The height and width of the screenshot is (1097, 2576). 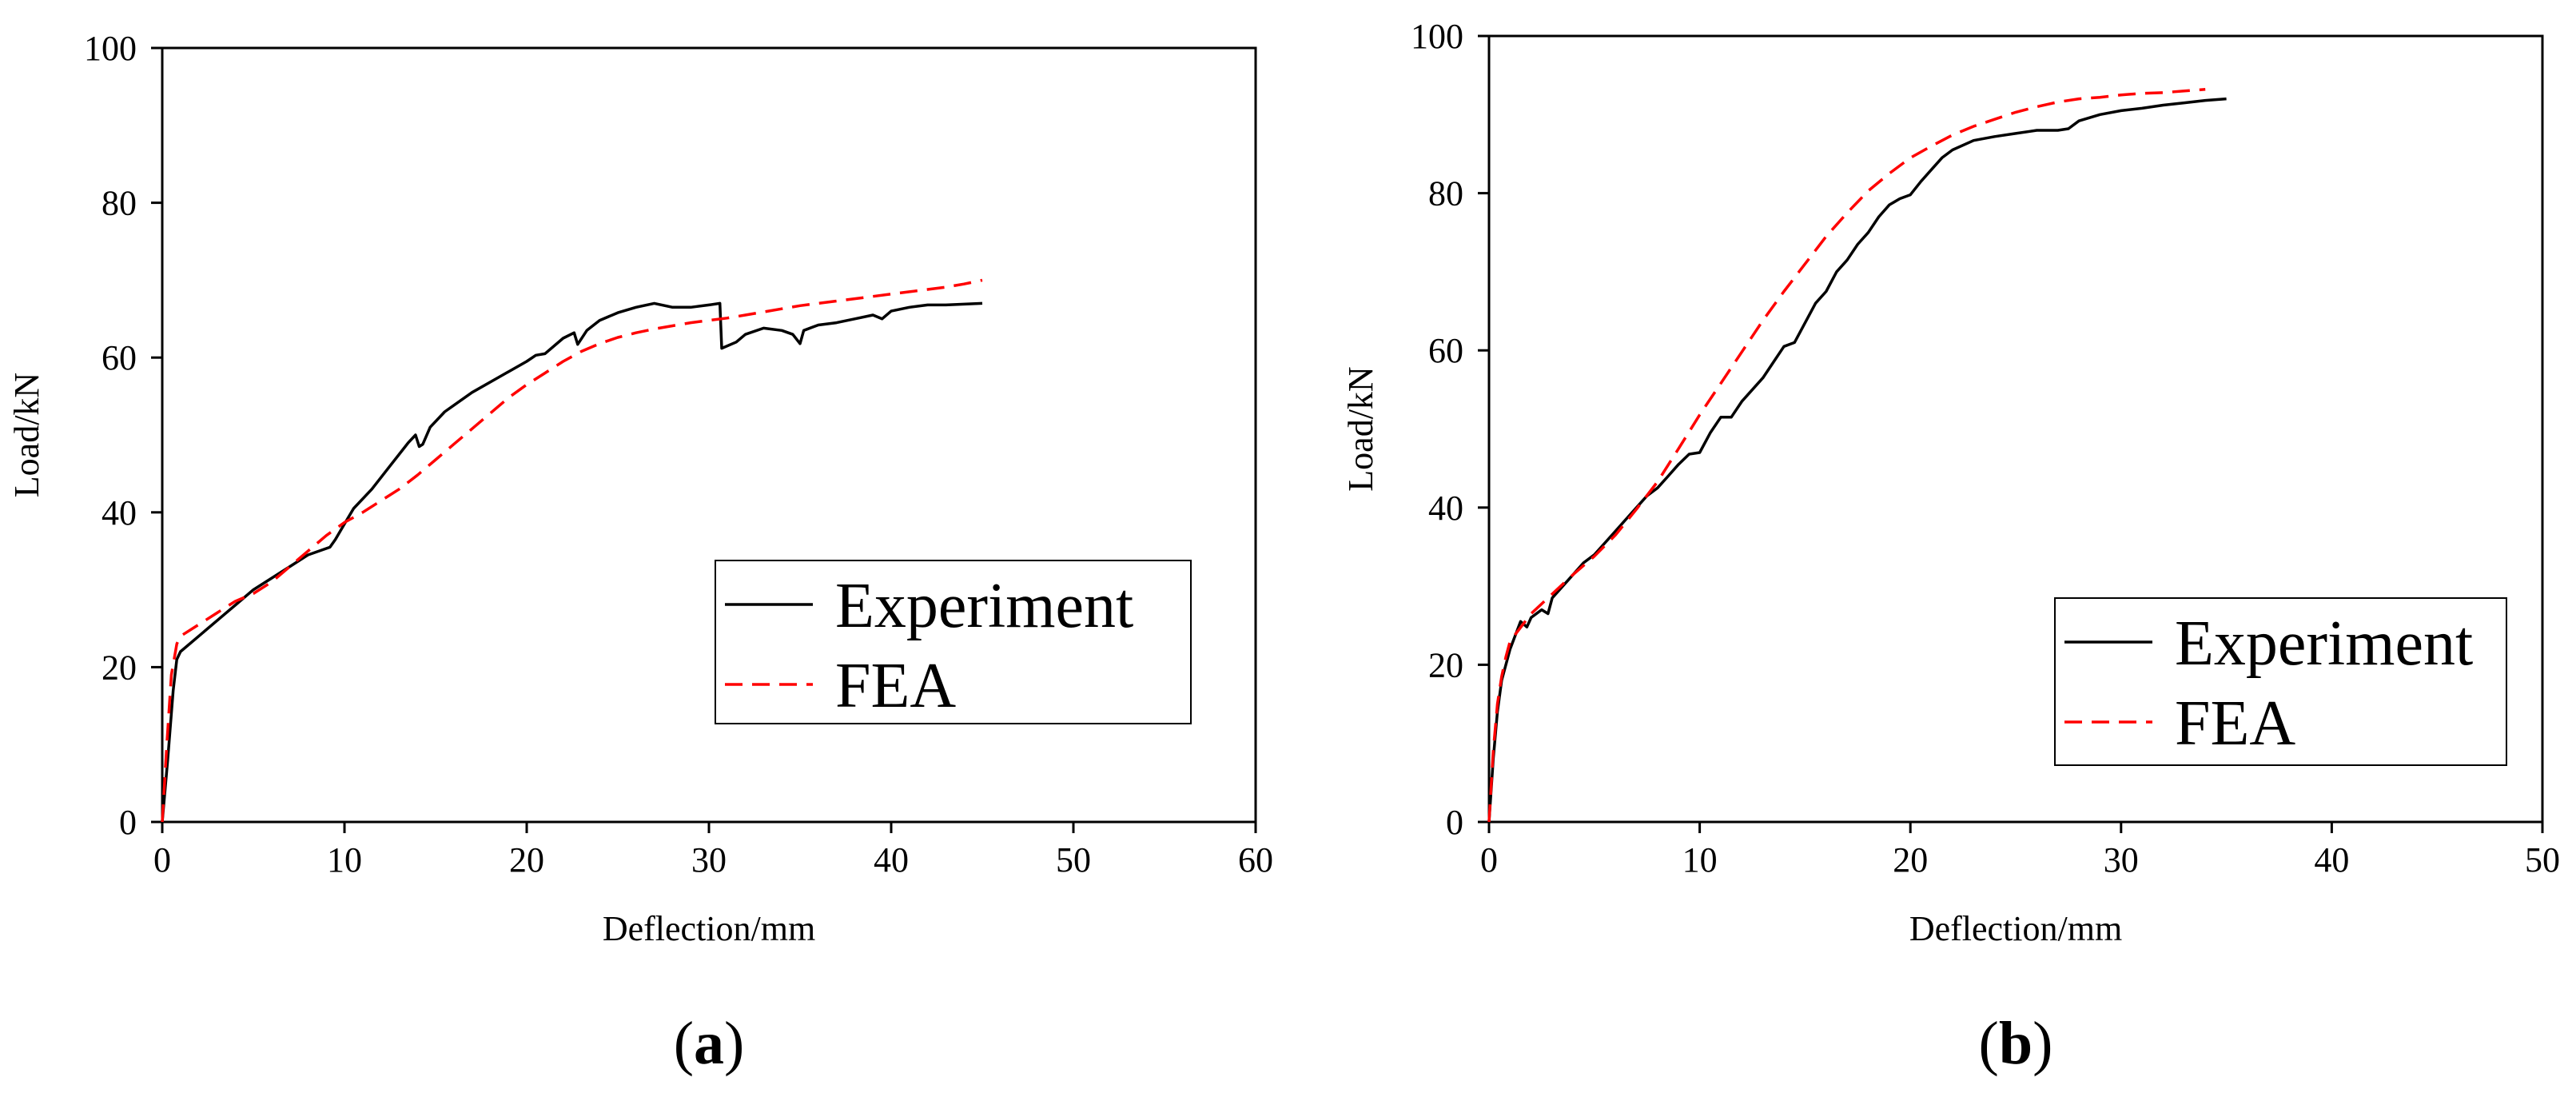 I want to click on x-tick-label: 60, so click(x=1255, y=860).